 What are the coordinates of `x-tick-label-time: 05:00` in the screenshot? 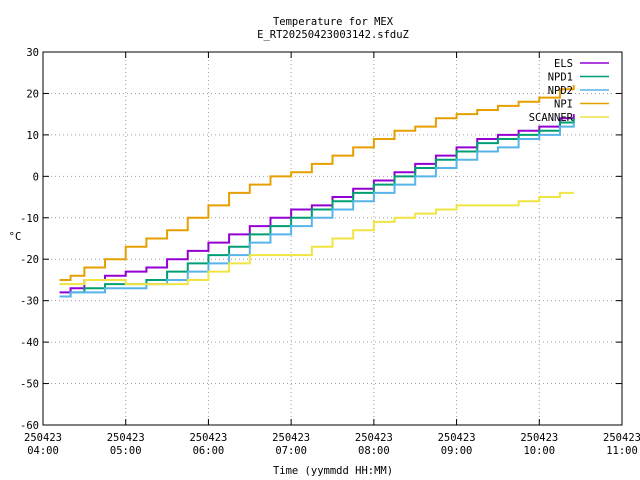 It's located at (126, 451).